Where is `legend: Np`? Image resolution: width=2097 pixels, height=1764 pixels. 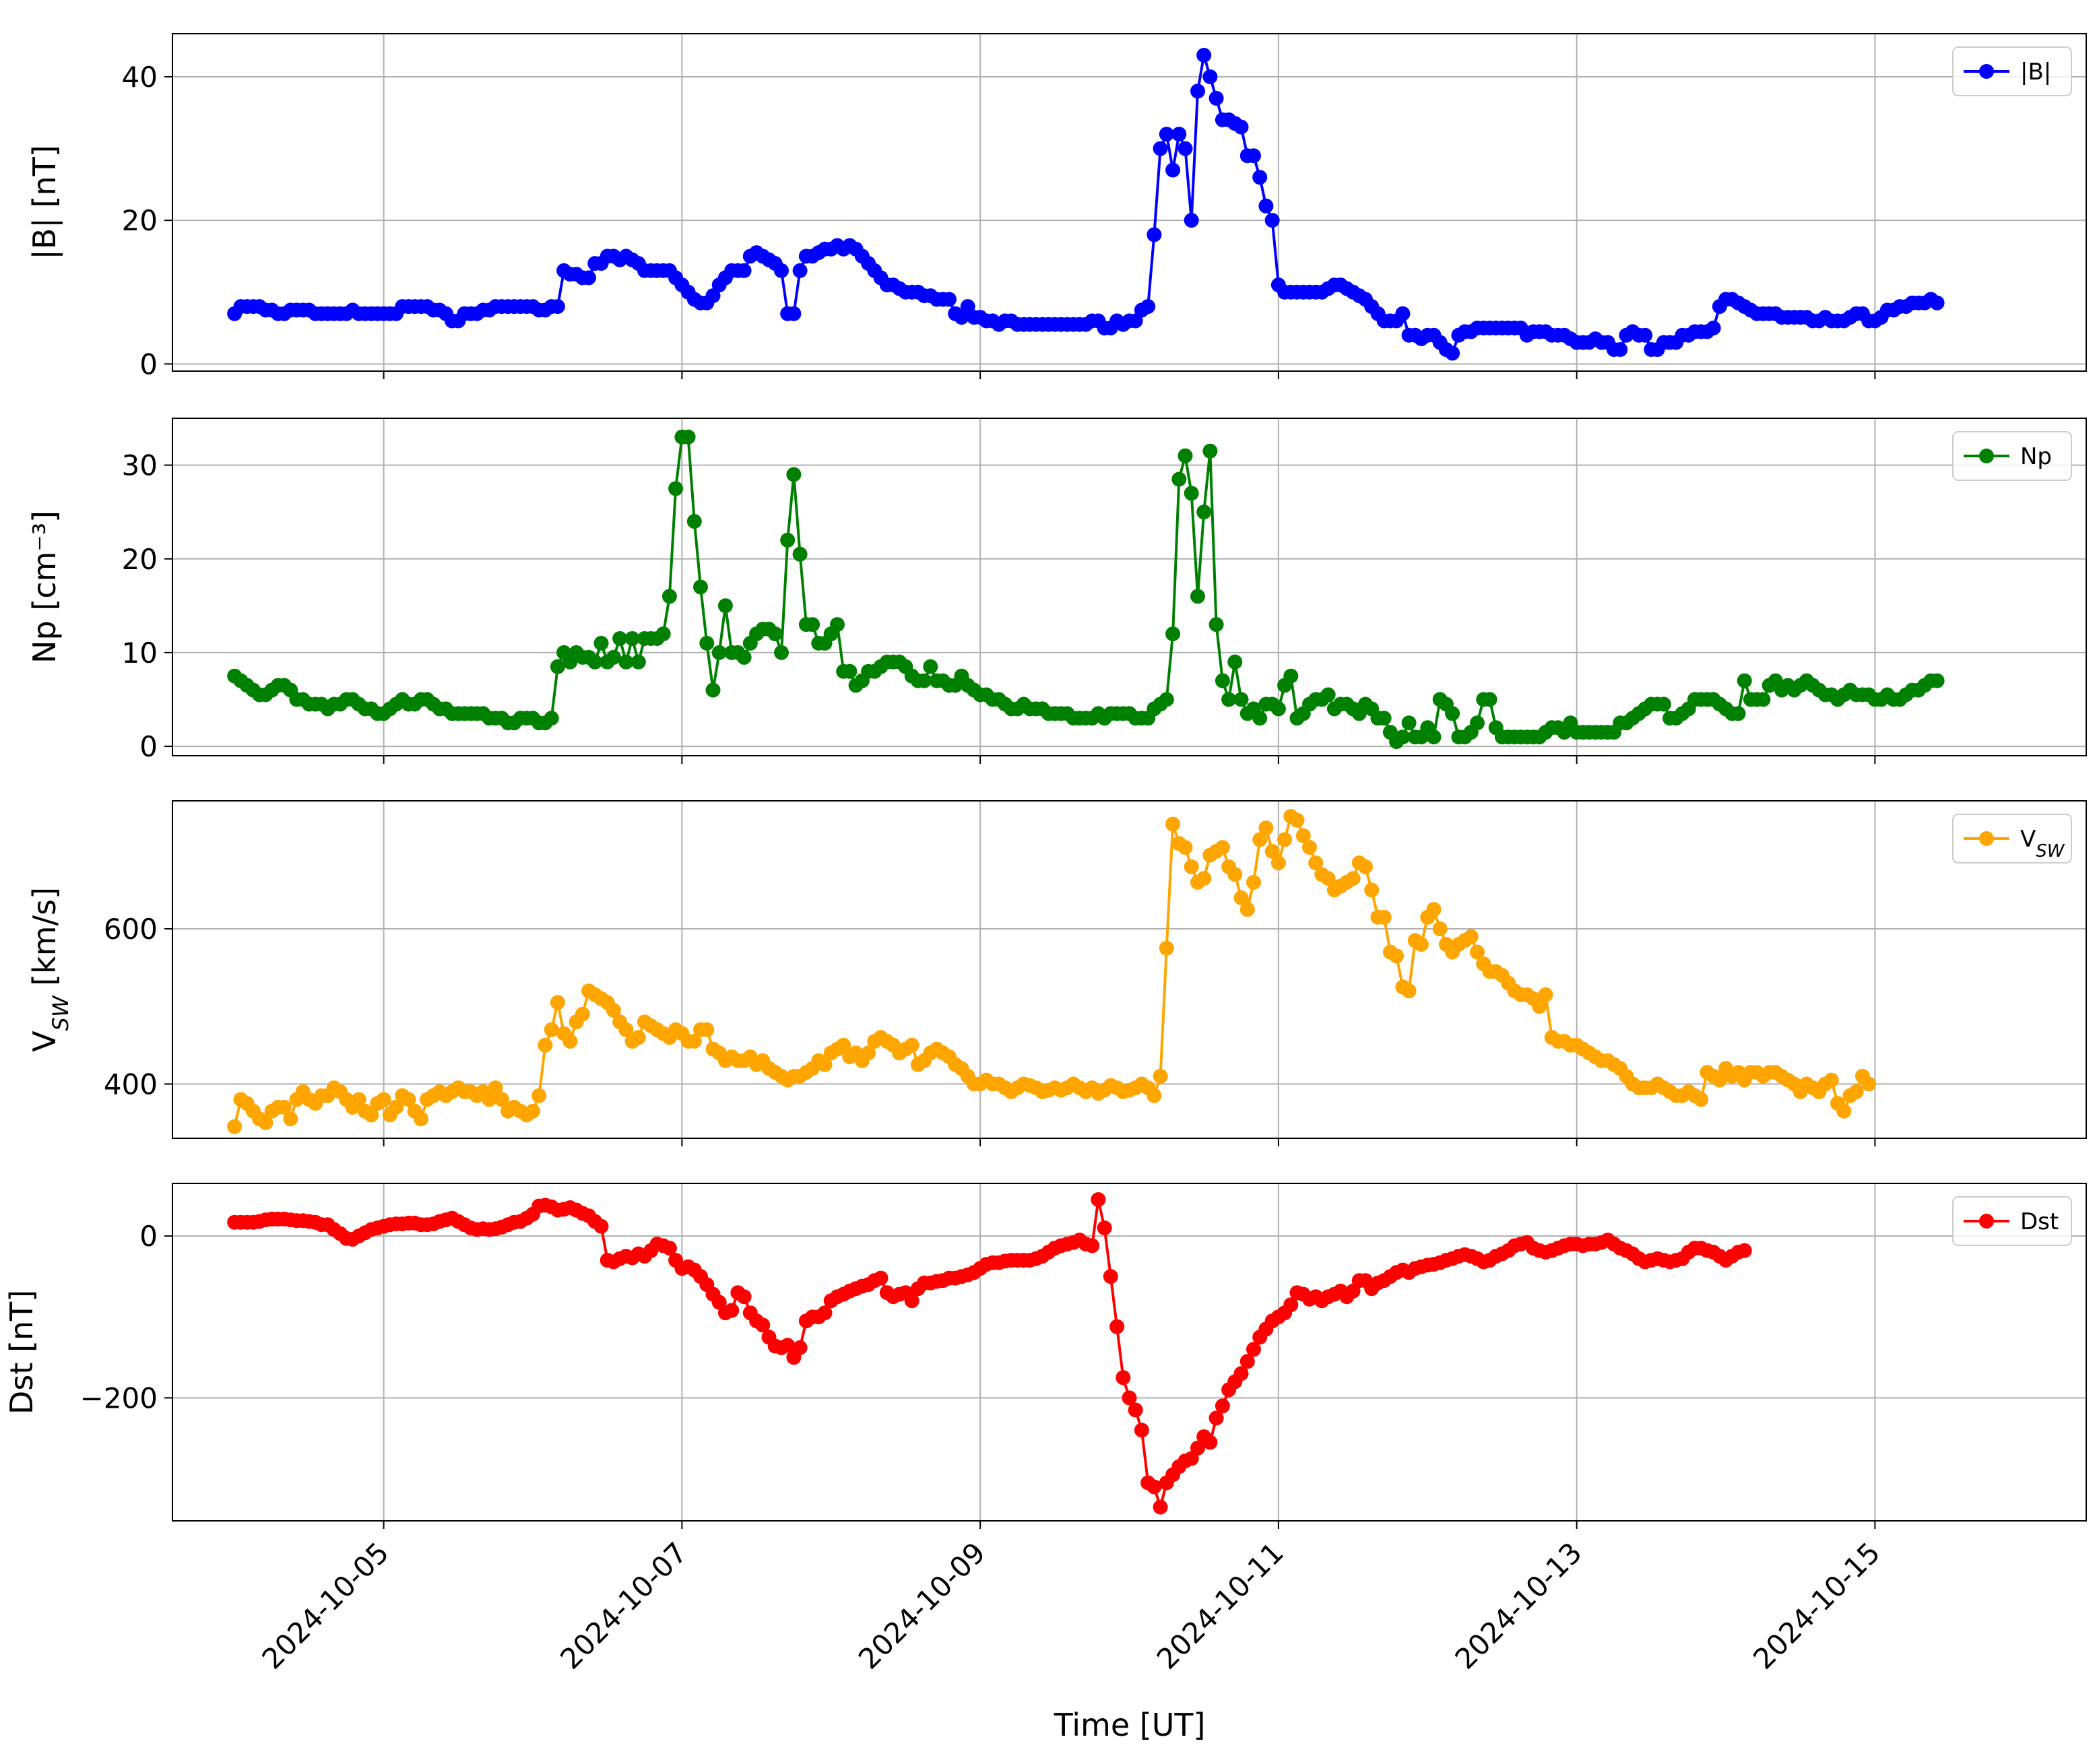
legend: Np is located at coordinates (2012, 456).